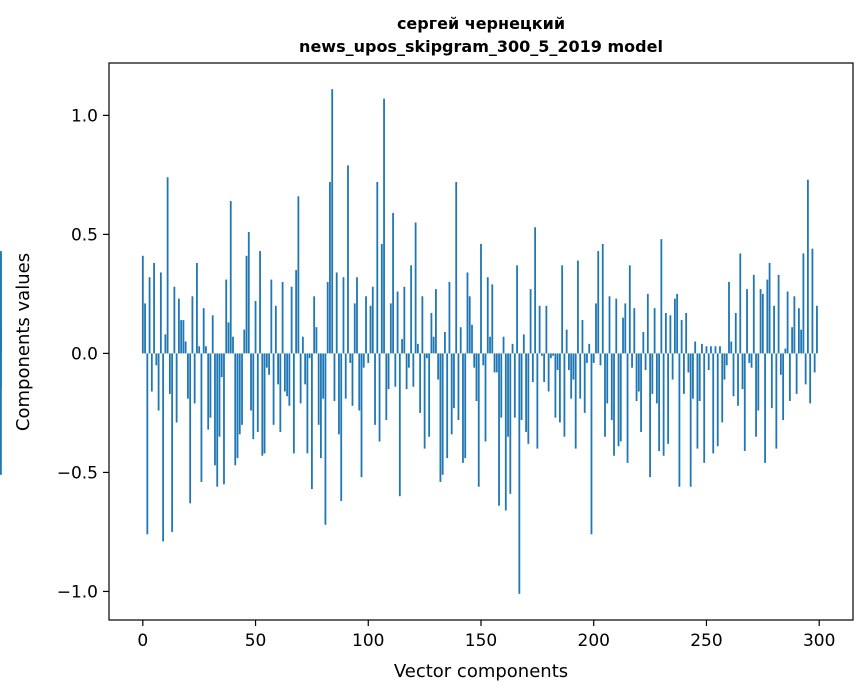  Describe the element at coordinates (481, 641) in the screenshot. I see `x-tick-label: 150` at that location.